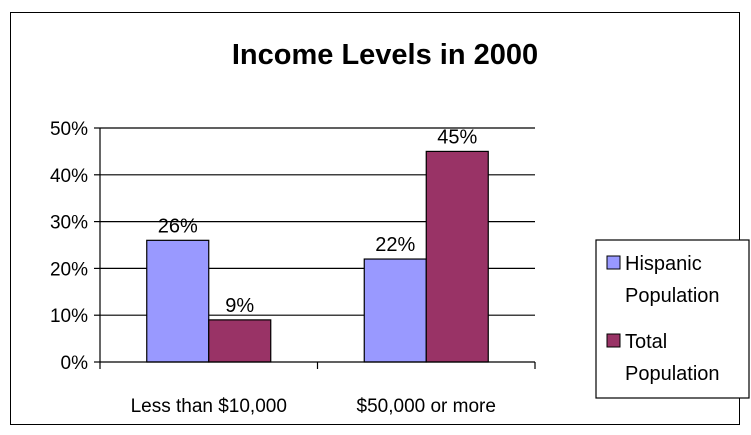 This screenshot has height=435, width=751. What do you see at coordinates (69, 223) in the screenshot?
I see `y-tick-label: 30%` at bounding box center [69, 223].